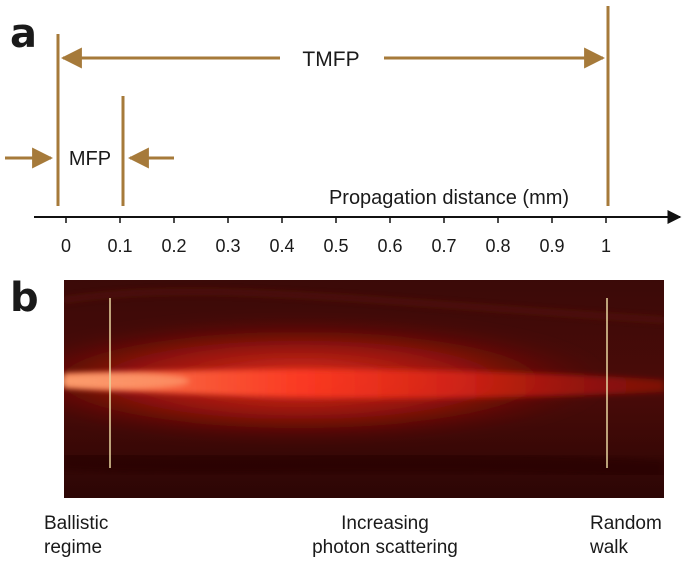 This screenshot has height=564, width=685. What do you see at coordinates (385, 536) in the screenshot?
I see `caption-increasing-scattering: Increasing photon scattering` at bounding box center [385, 536].